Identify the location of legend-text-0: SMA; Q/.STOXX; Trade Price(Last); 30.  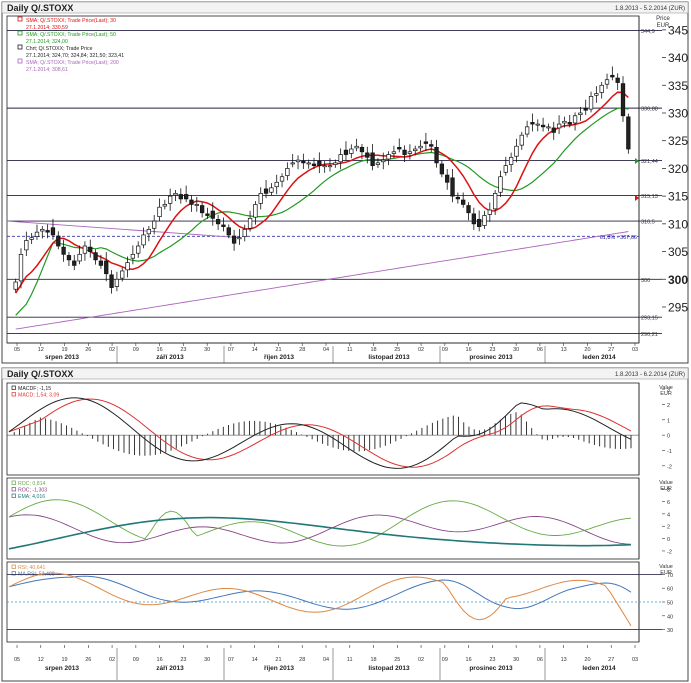
(71, 21).